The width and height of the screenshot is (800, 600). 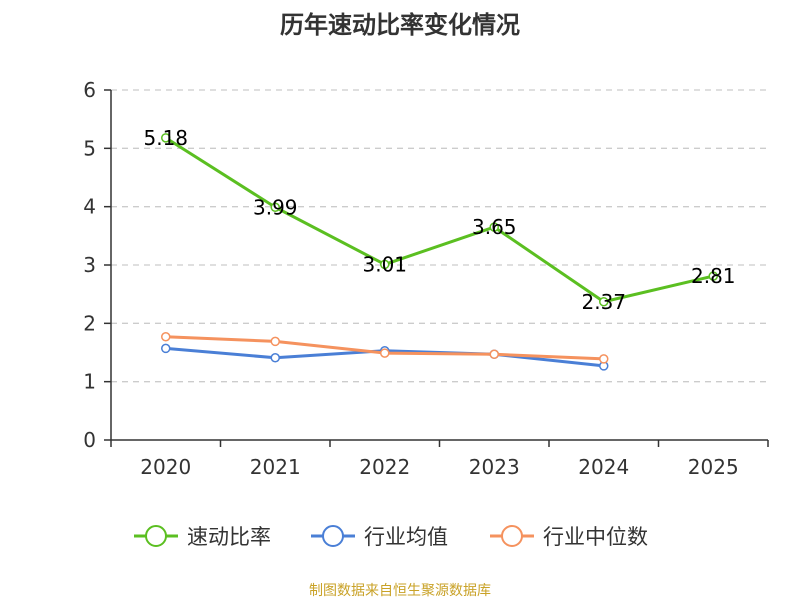 What do you see at coordinates (89, 148) in the screenshot?
I see `y-tick-label-5: 5` at bounding box center [89, 148].